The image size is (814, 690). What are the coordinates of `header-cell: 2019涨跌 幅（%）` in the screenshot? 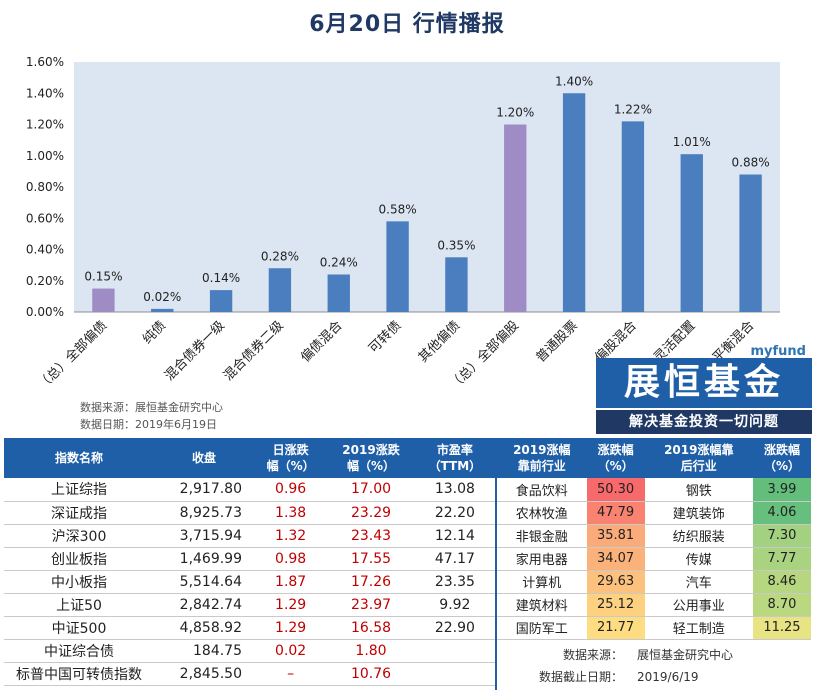 It's located at (371, 458).